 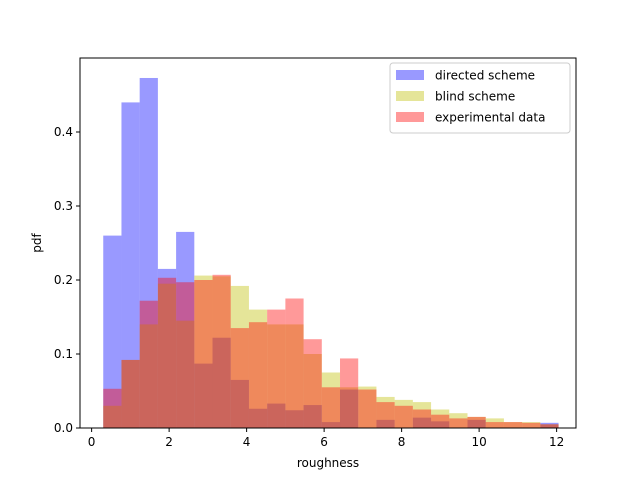 I want to click on x-axis-label: roughness, so click(x=328, y=463).